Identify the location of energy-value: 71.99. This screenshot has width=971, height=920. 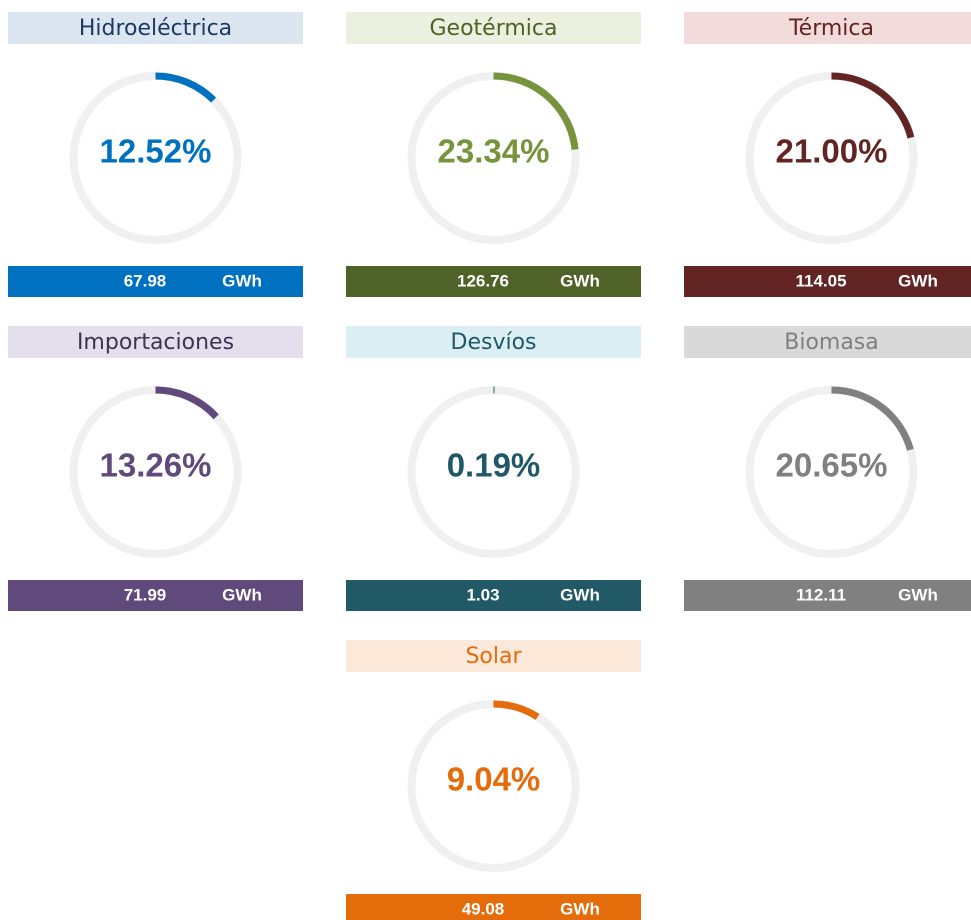
(145, 594).